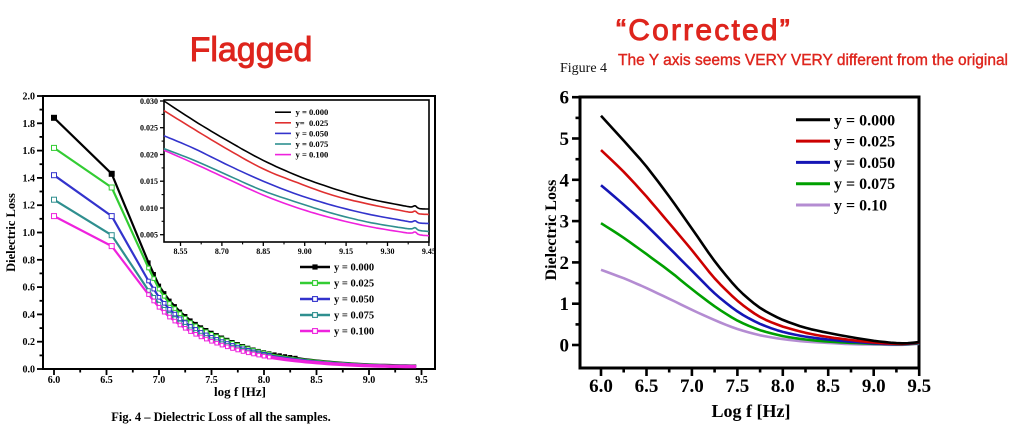  What do you see at coordinates (29, 260) in the screenshot?
I see `svg-text: 0.8` at bounding box center [29, 260].